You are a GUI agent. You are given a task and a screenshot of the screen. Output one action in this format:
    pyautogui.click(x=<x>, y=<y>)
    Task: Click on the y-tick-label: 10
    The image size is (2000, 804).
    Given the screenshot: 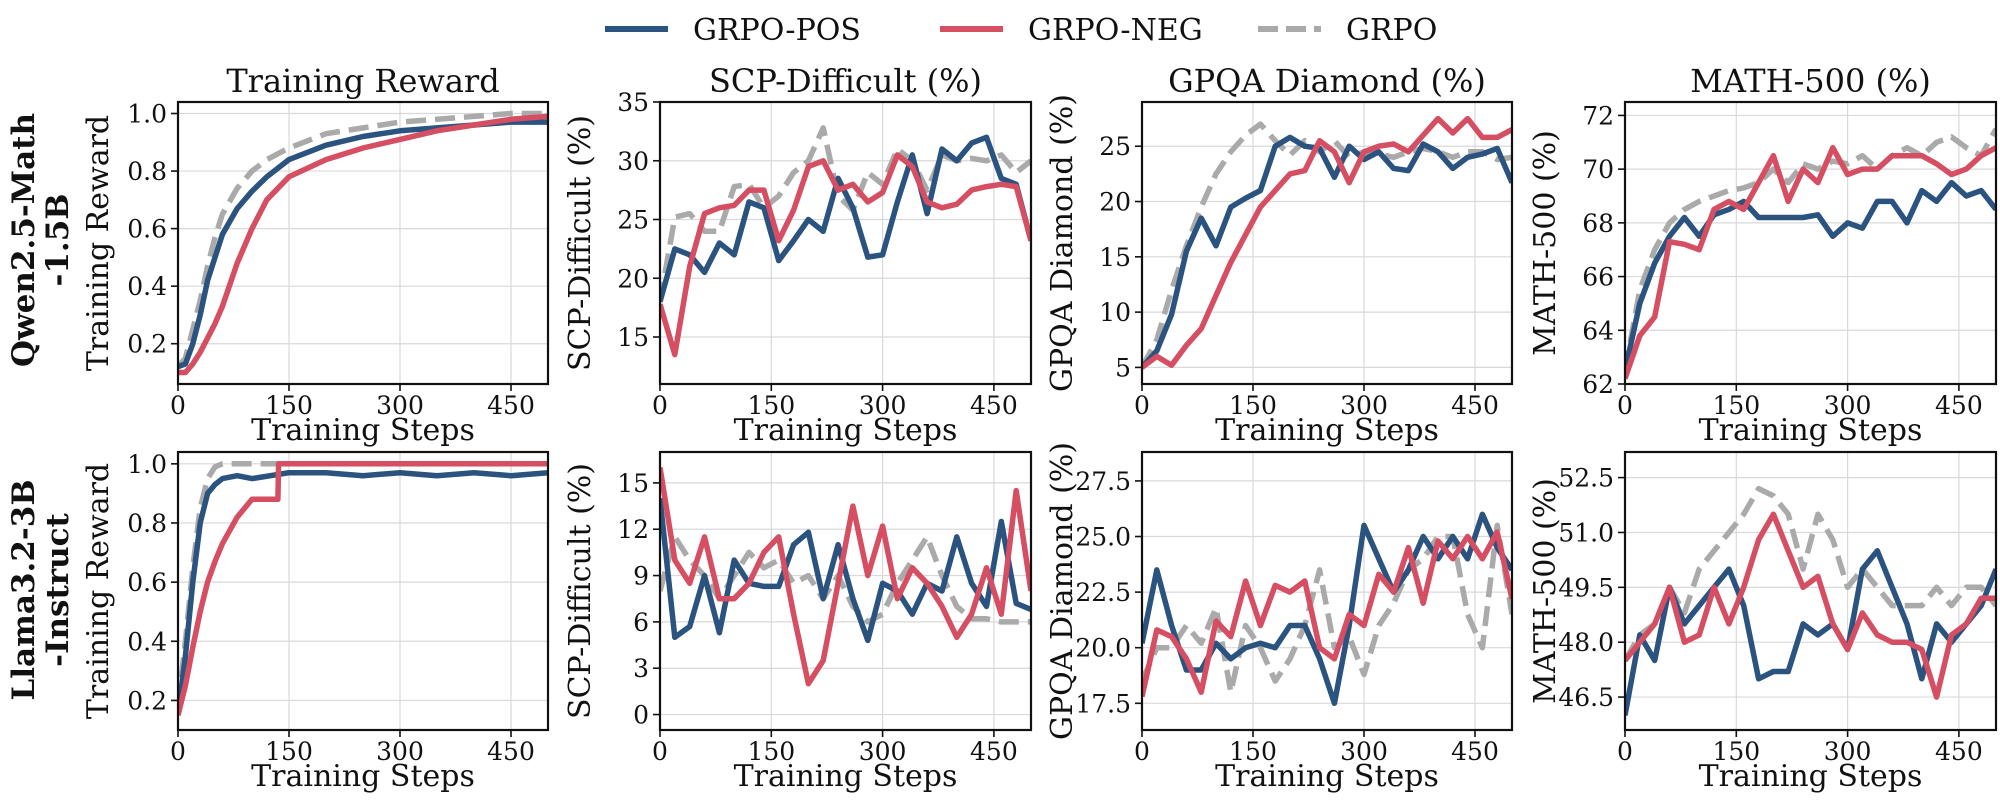 What is the action you would take?
    pyautogui.click(x=1115, y=312)
    